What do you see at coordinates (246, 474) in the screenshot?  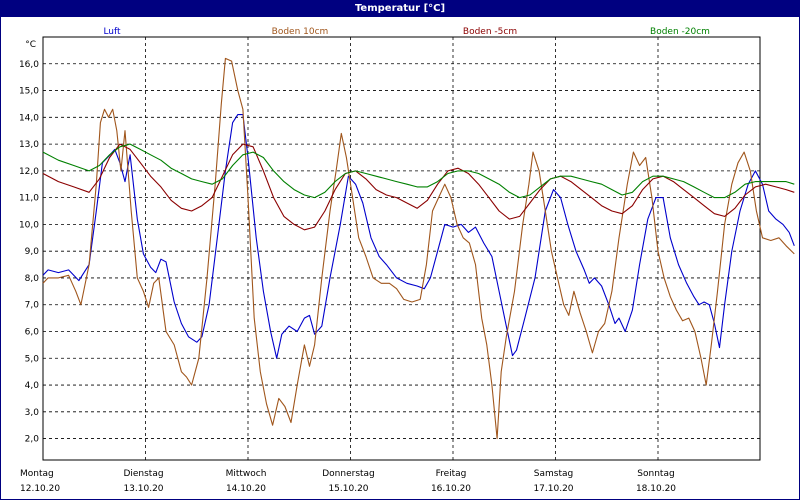 I see `x-tick-day: Mittwoch` at bounding box center [246, 474].